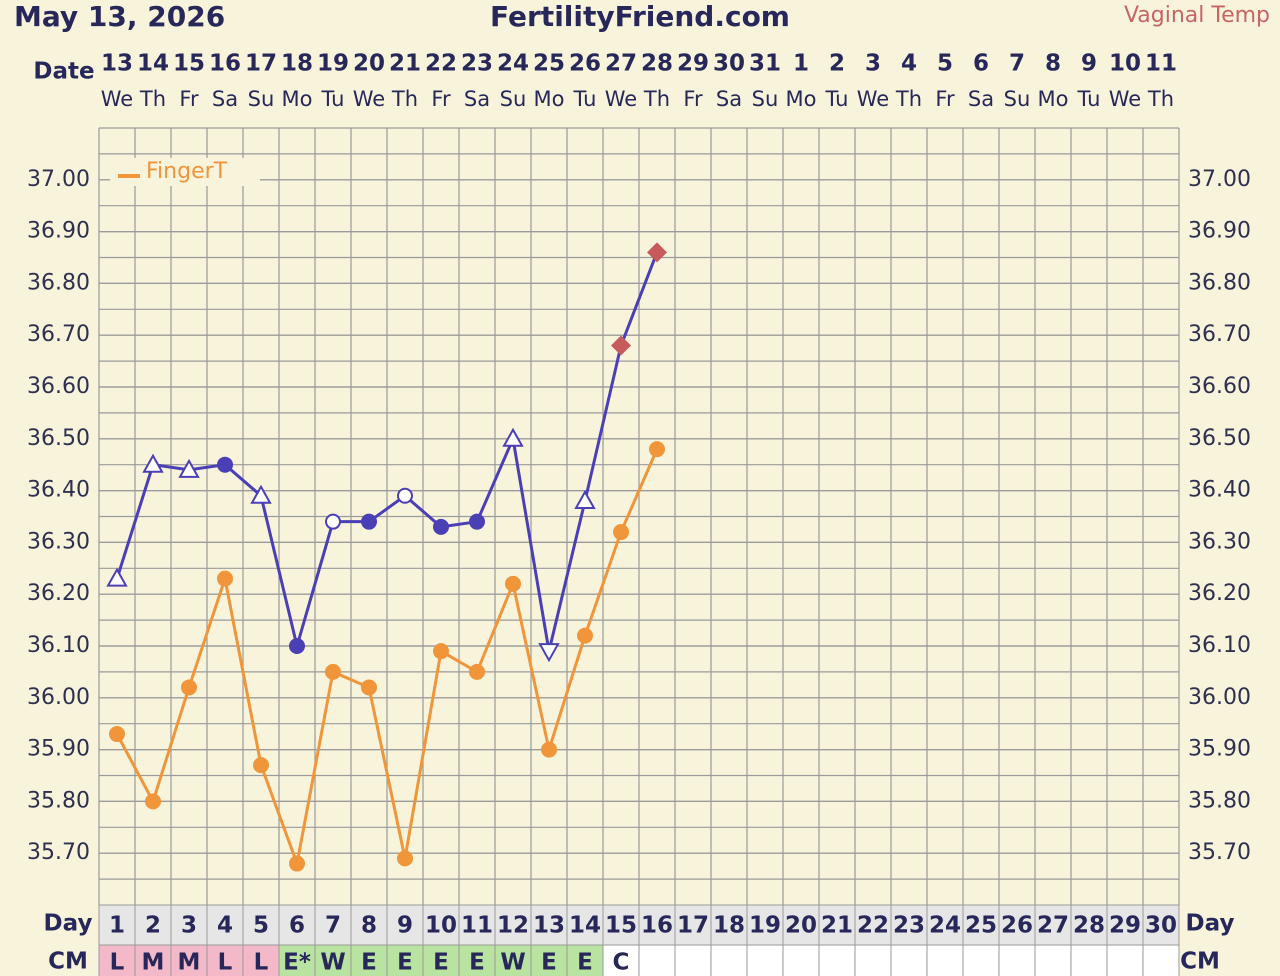 The width and height of the screenshot is (1280, 976). What do you see at coordinates (873, 64) in the screenshot?
I see `date-label: 3` at bounding box center [873, 64].